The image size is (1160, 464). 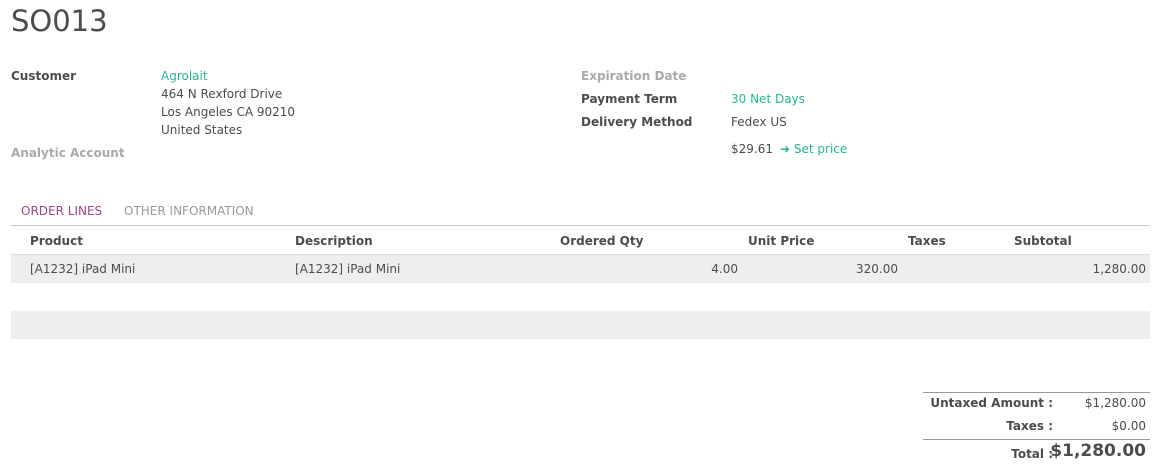 I want to click on payment-term-label: Payment Term, so click(x=629, y=99).